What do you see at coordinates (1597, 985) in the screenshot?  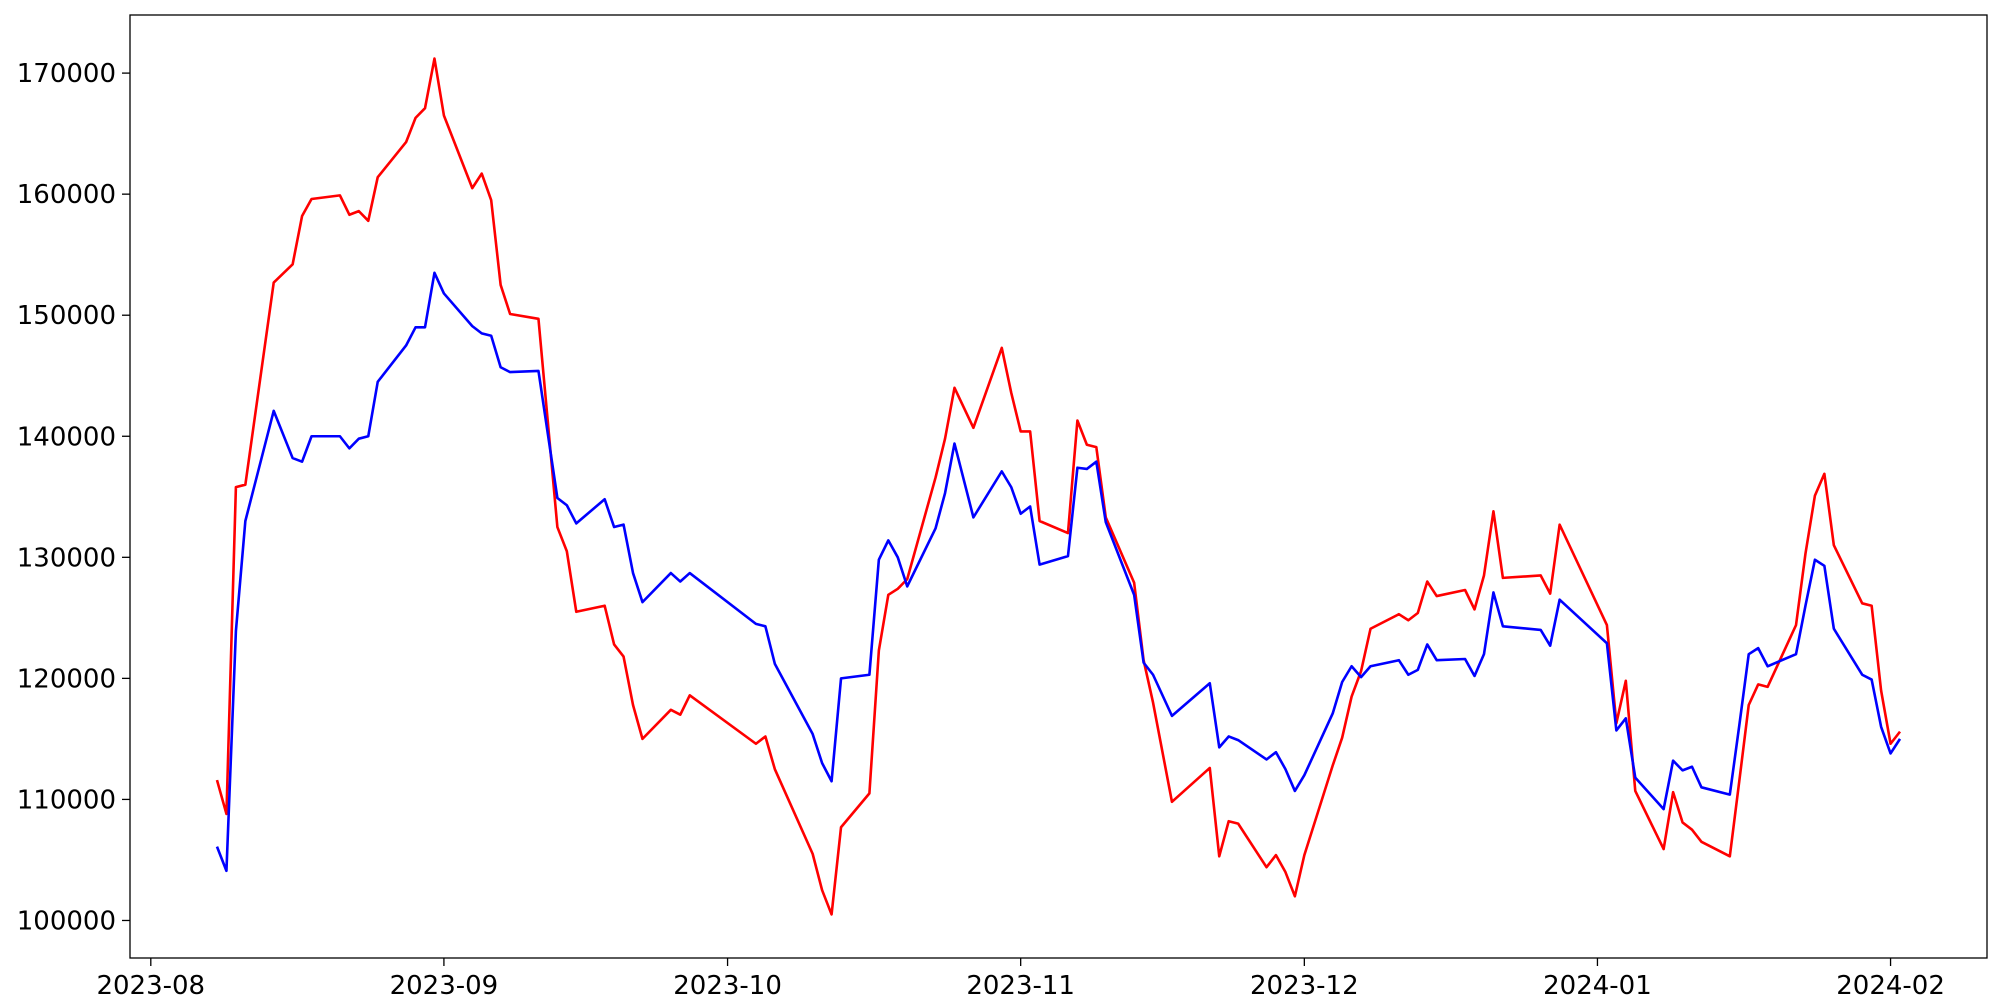 I see `x-tick-label: 2024-01` at bounding box center [1597, 985].